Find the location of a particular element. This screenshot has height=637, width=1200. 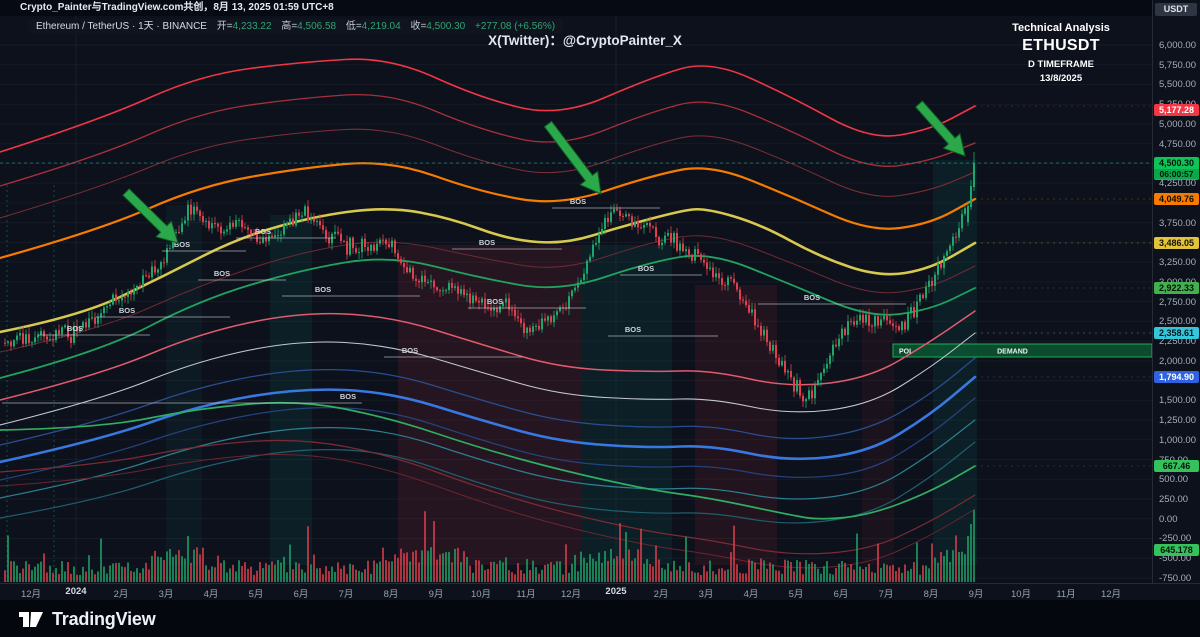

volume-bars is located at coordinates (489, 546).